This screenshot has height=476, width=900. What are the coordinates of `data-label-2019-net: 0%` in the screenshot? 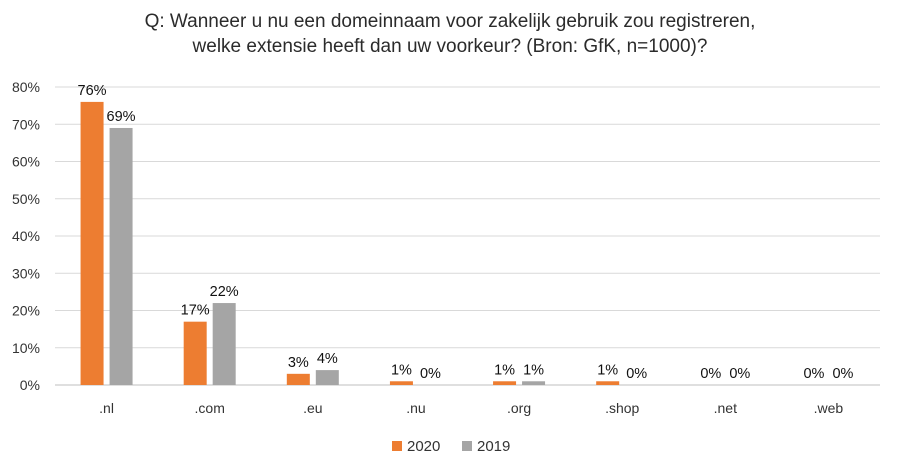 It's located at (739, 374).